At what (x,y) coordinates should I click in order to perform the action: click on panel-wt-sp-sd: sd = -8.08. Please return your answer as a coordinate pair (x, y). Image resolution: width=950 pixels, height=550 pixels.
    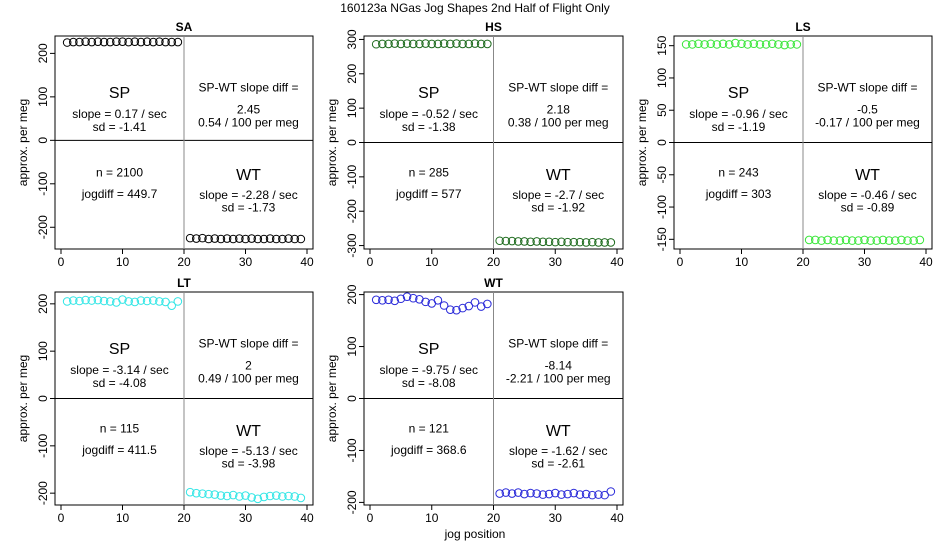
    Looking at the image, I should click on (429, 383).